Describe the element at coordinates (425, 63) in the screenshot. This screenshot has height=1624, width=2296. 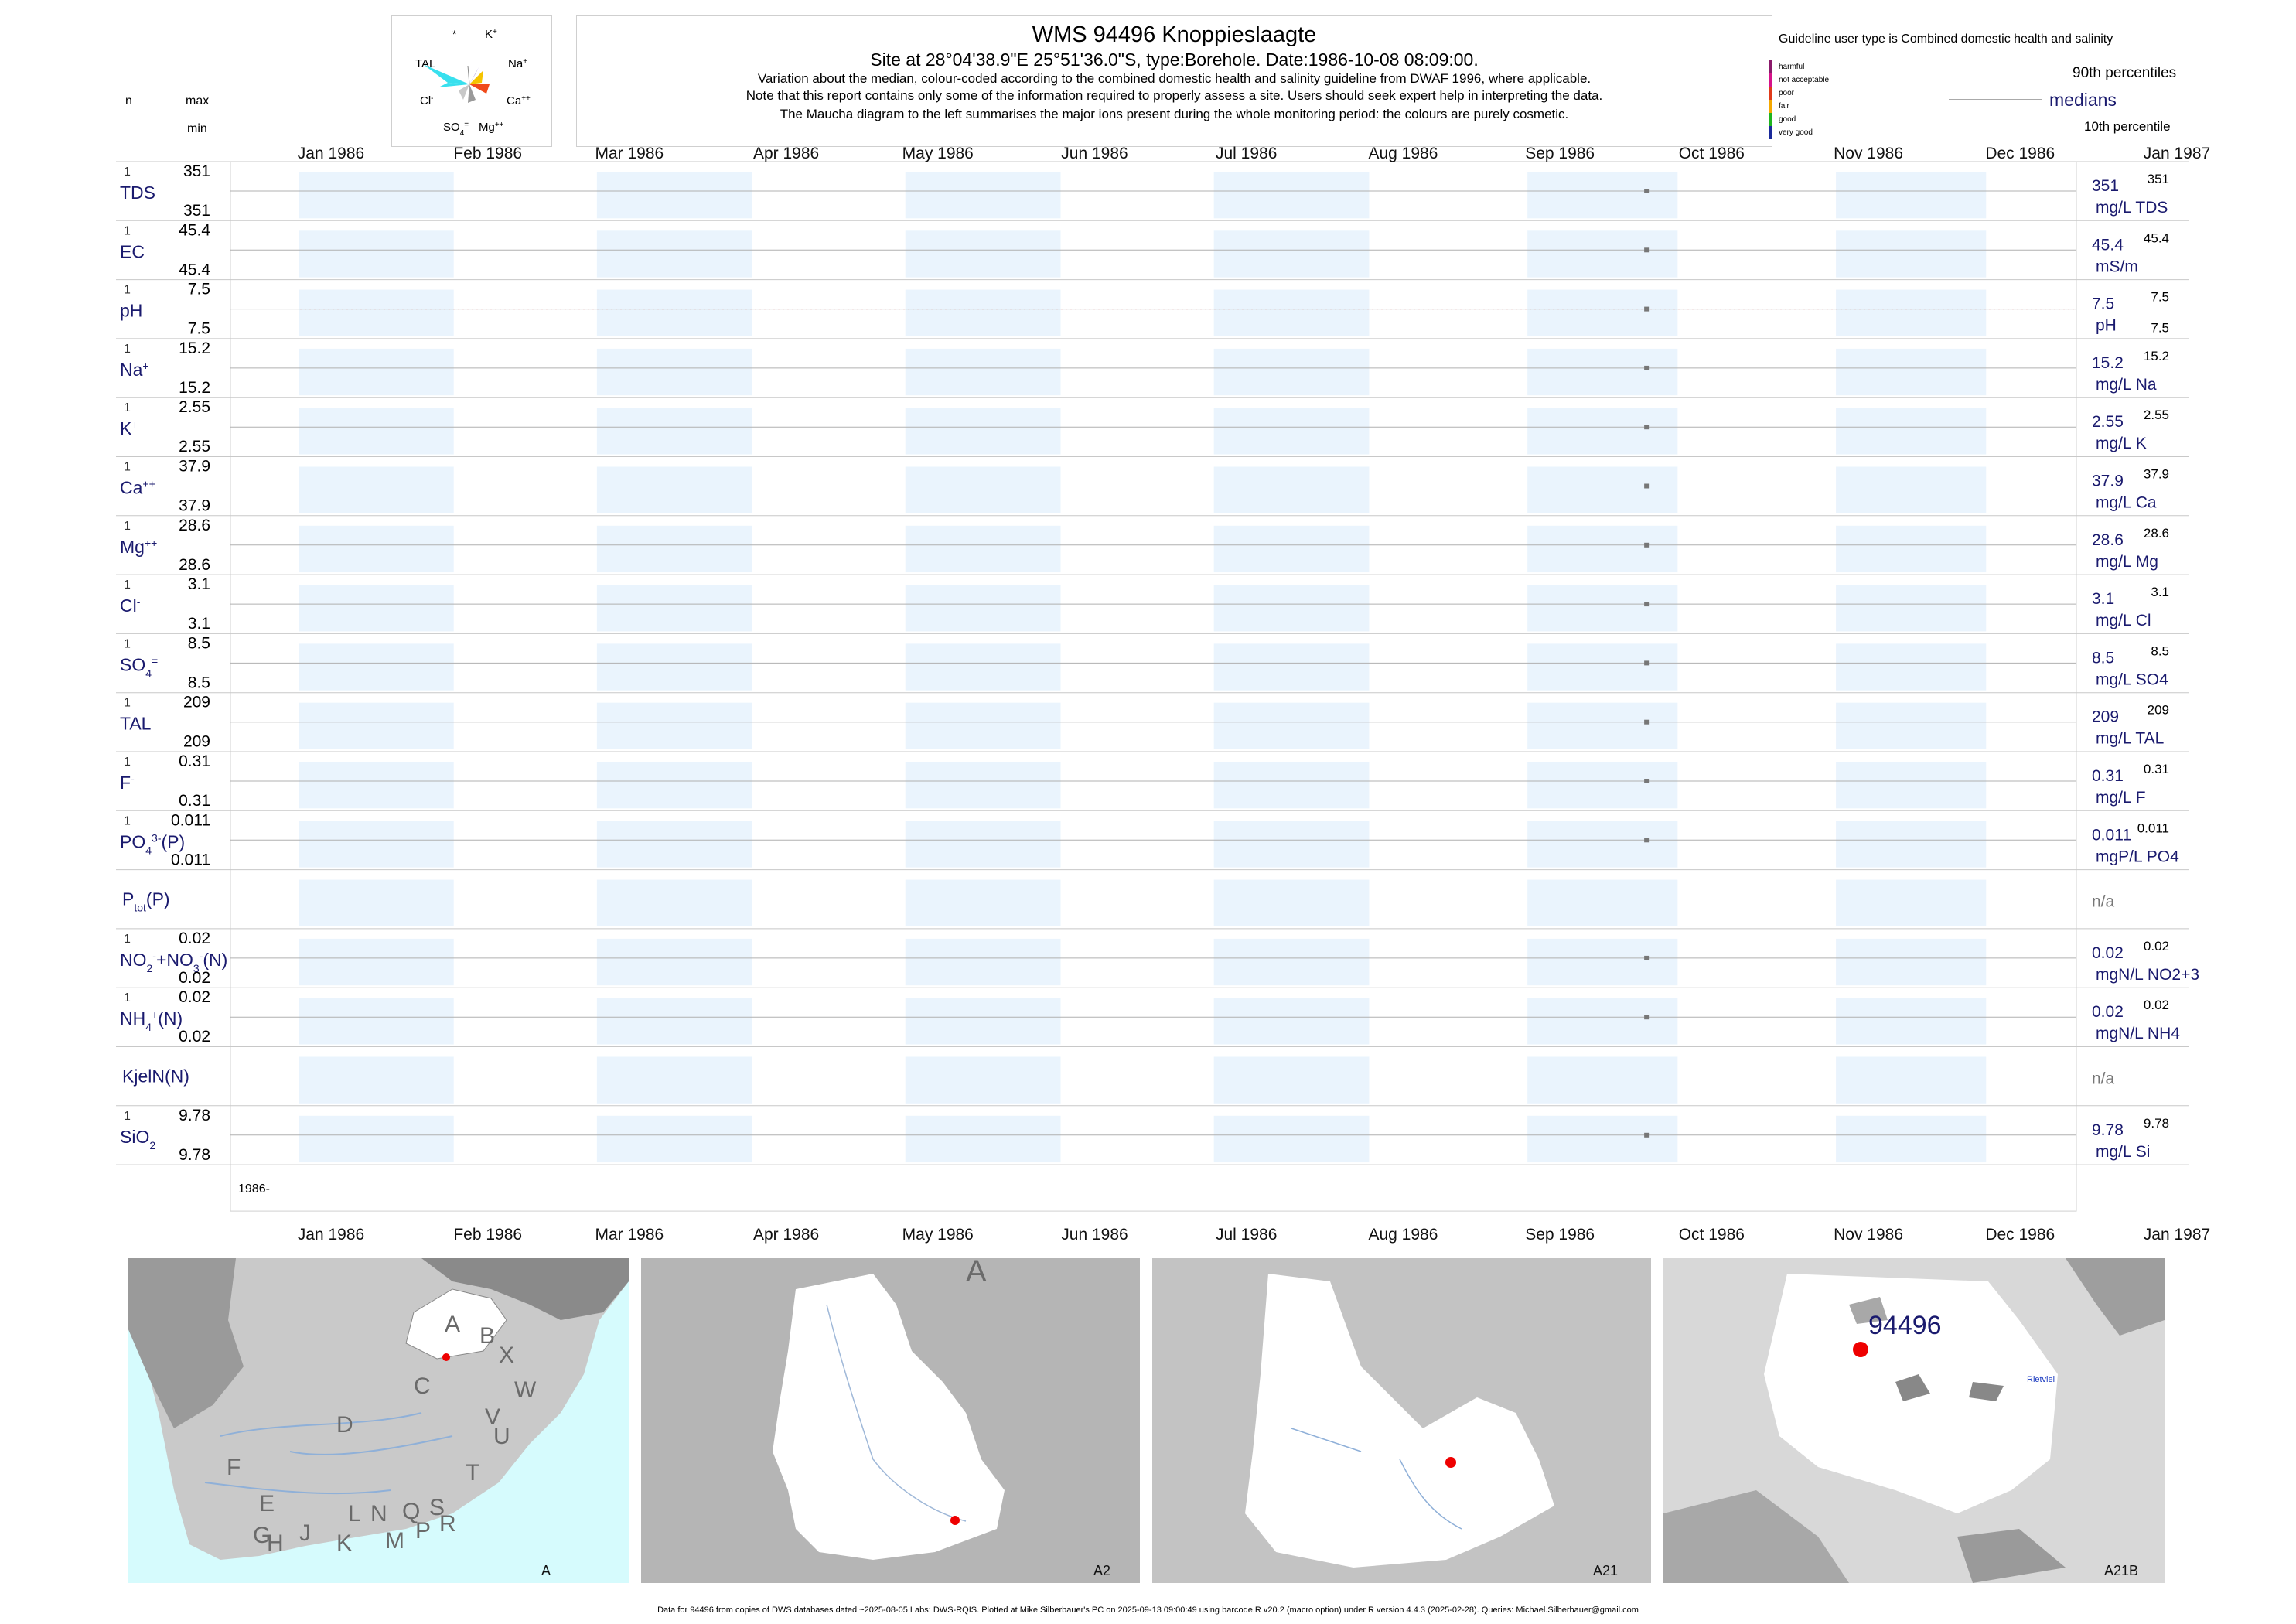
I see `maucha-tal-label: TAL` at that location.